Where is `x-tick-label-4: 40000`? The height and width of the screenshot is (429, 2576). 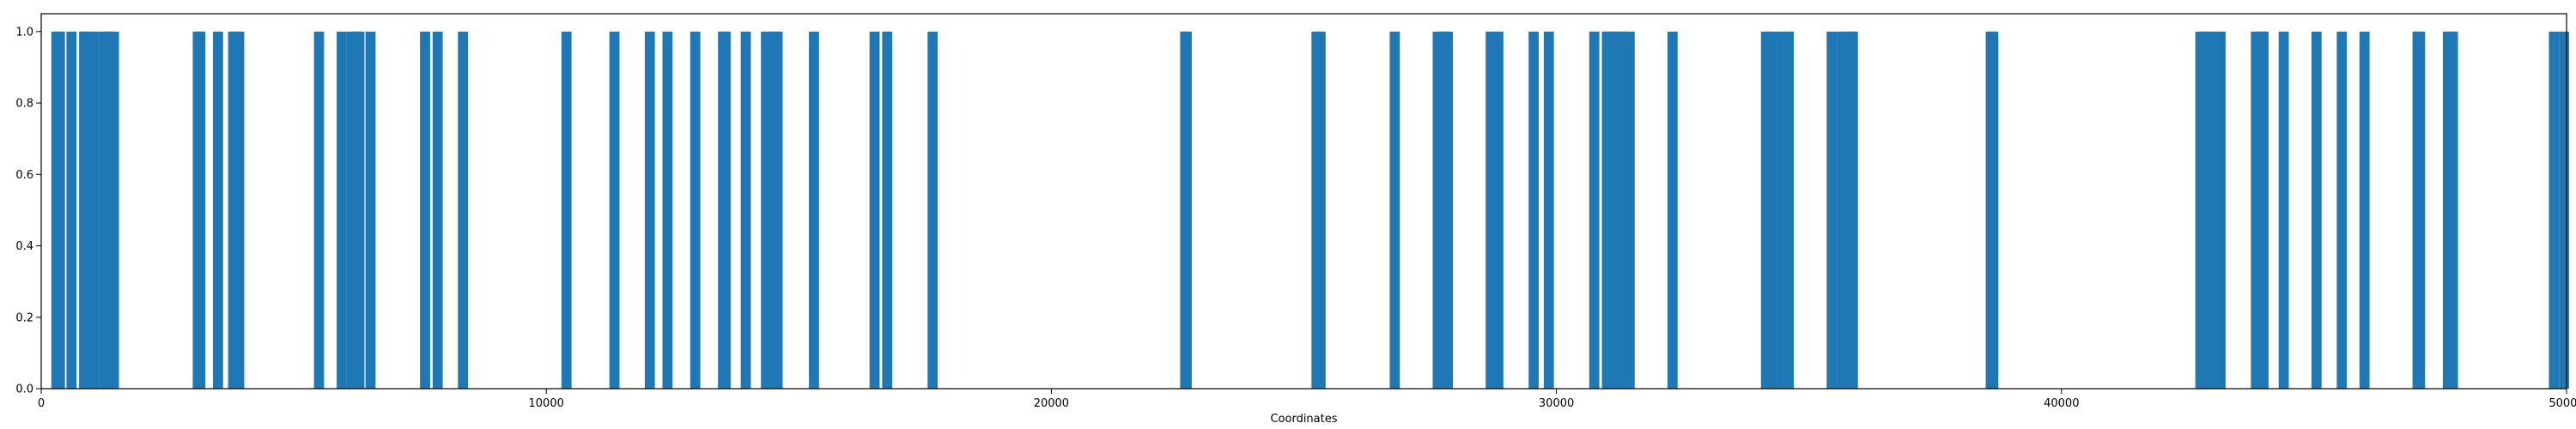 x-tick-label-4: 40000 is located at coordinates (2061, 404).